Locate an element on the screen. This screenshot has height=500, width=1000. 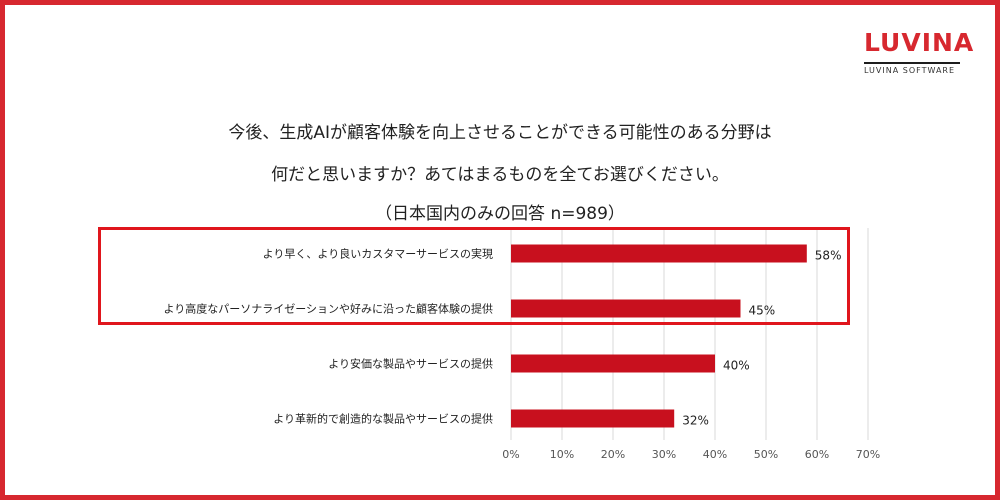
luvina-logo: LUVINA LUVINA SOFTWARE is located at coordinates (915, 52).